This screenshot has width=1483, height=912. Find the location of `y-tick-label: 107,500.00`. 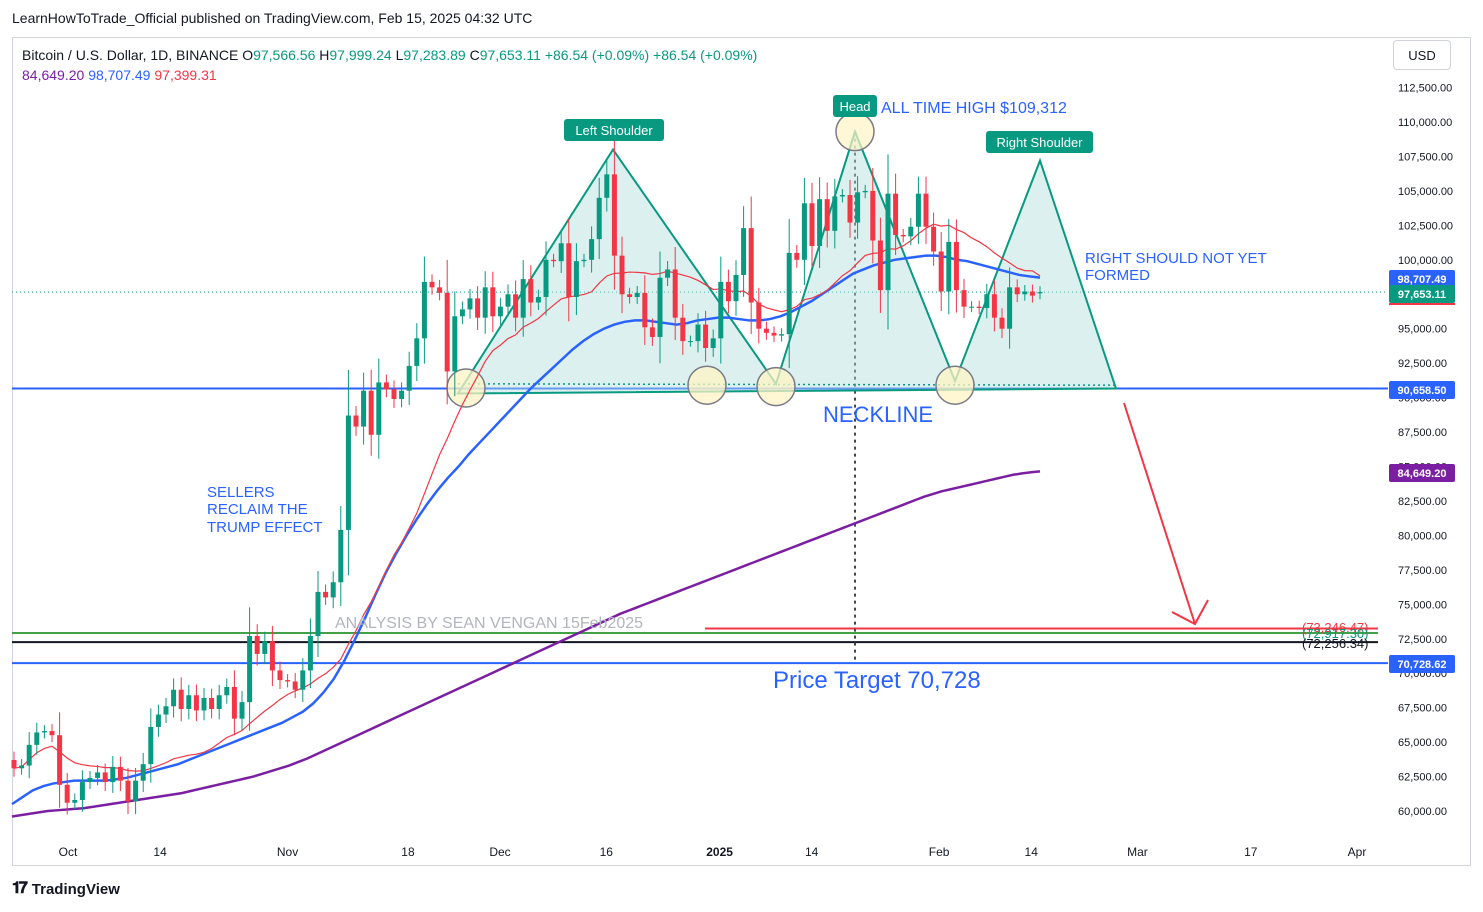

y-tick-label: 107,500.00 is located at coordinates (1425, 157).